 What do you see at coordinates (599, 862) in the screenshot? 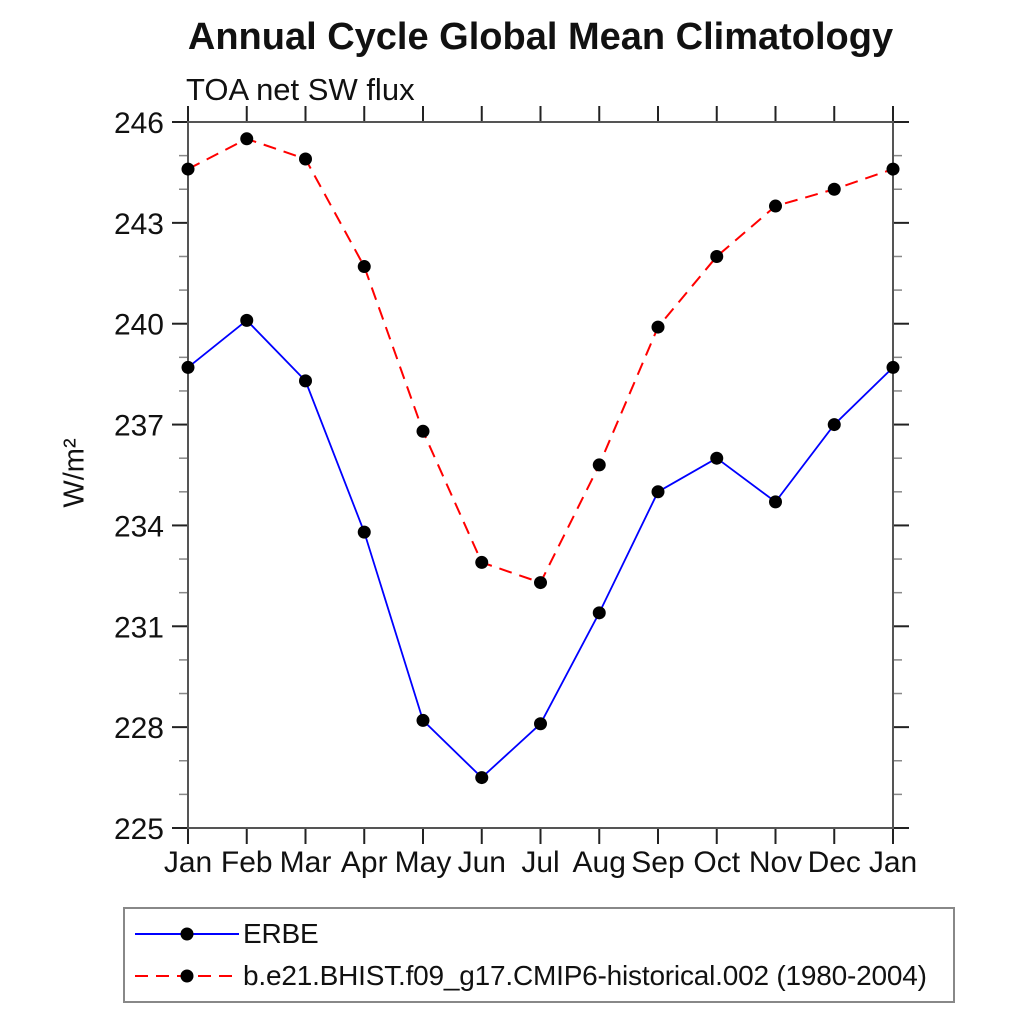
I see `x-tick-label: Aug` at bounding box center [599, 862].